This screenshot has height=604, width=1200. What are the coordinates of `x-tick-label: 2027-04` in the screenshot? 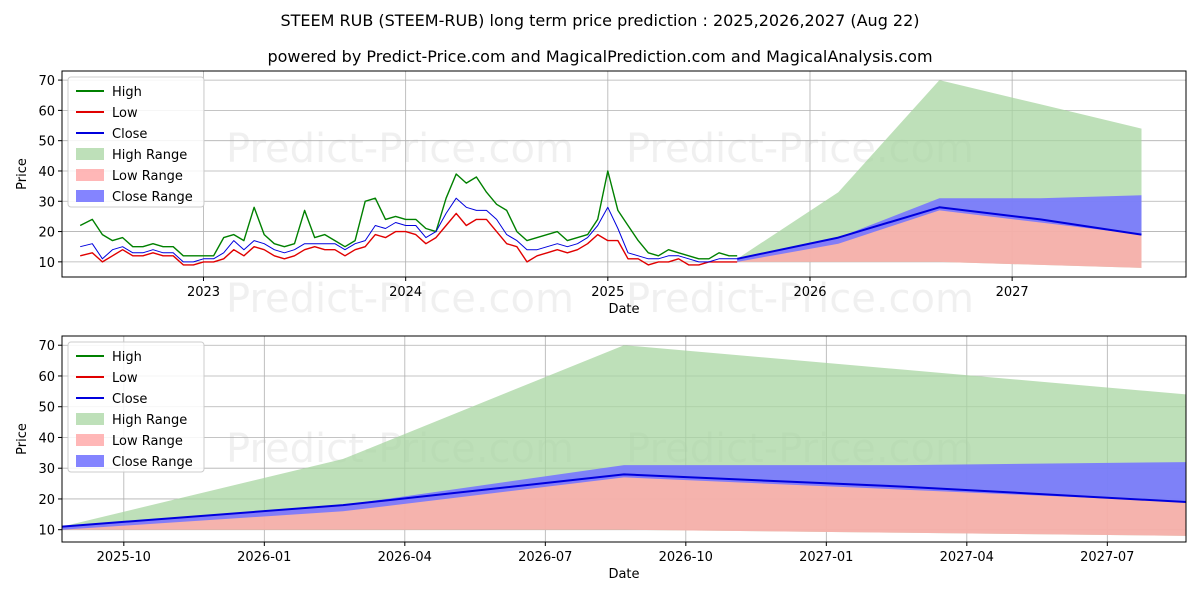 It's located at (967, 557).